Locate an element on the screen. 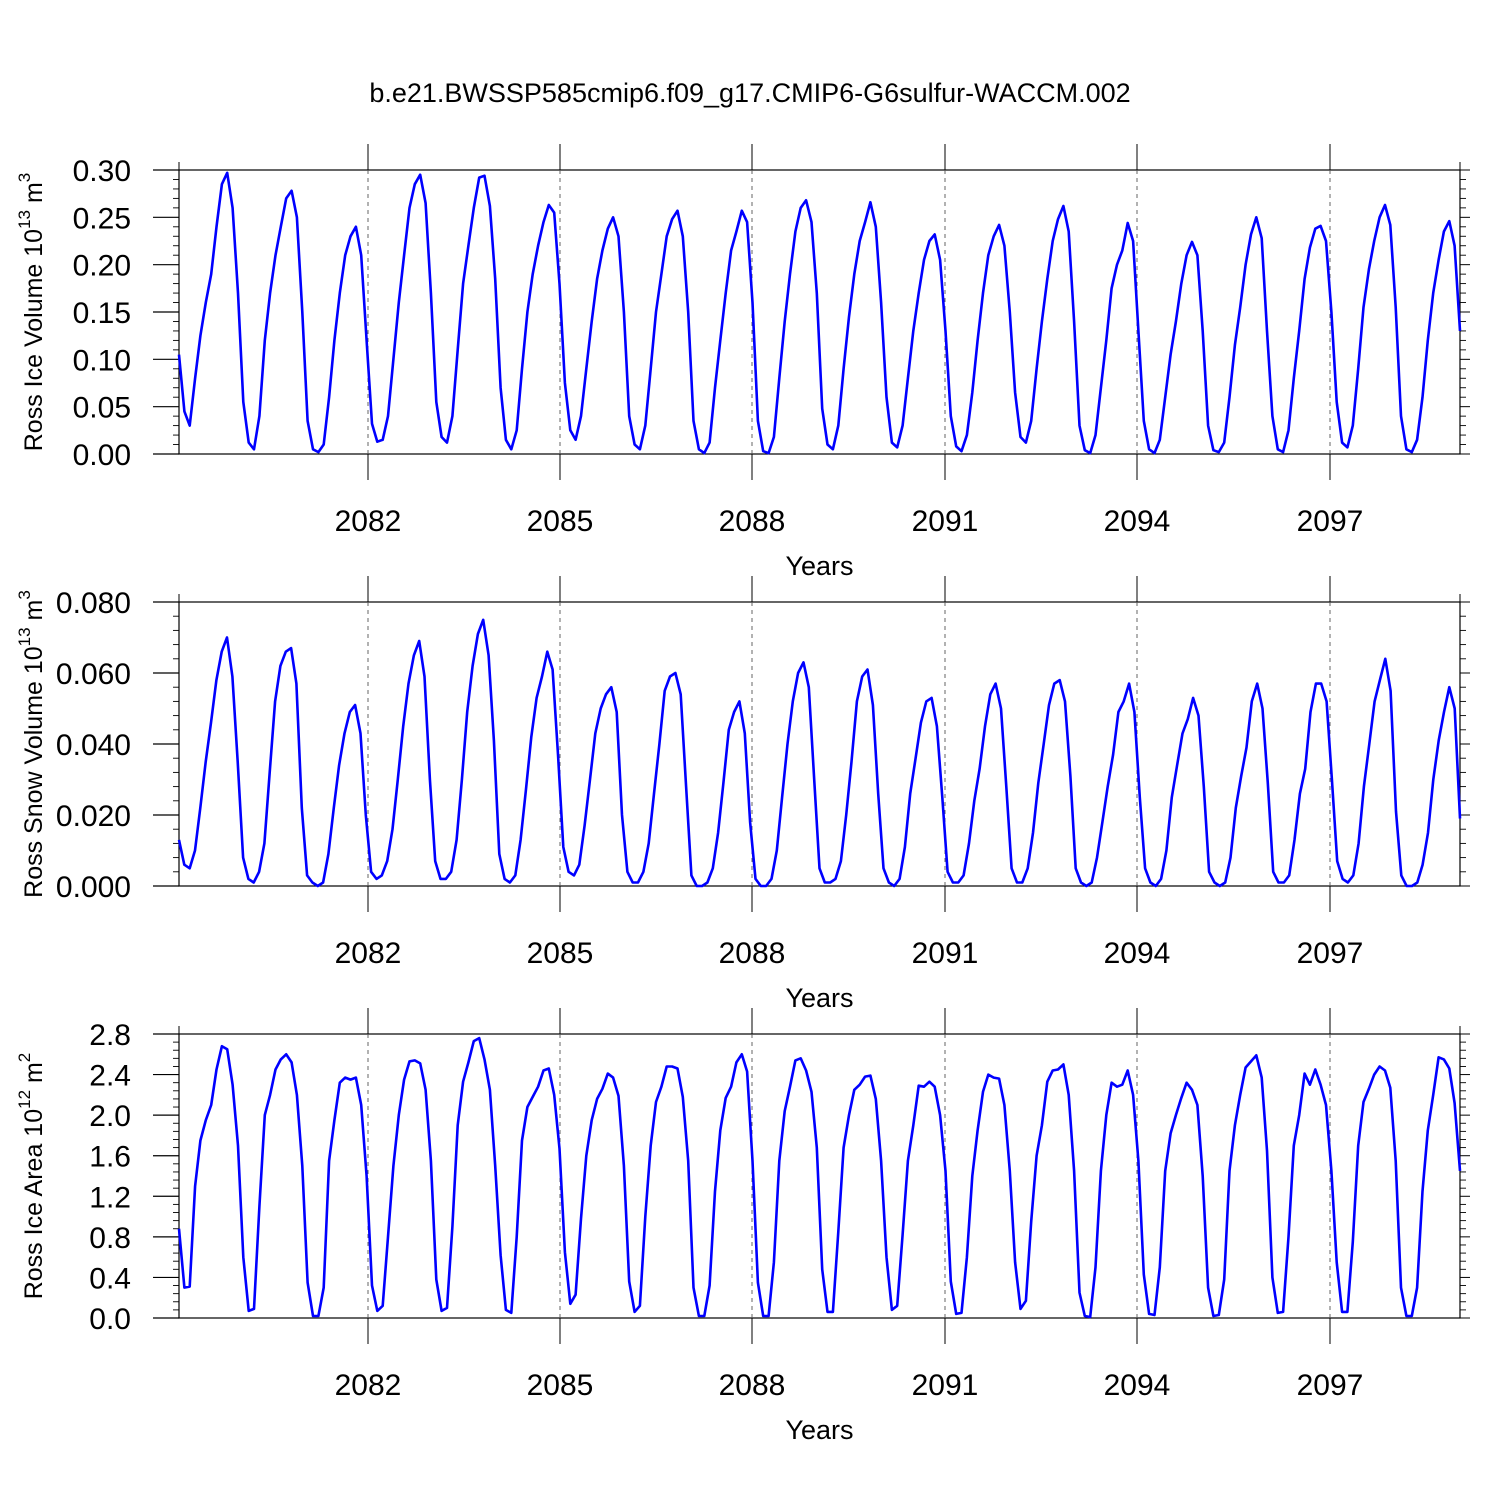  y-tick-label: 0.20 is located at coordinates (102, 266).